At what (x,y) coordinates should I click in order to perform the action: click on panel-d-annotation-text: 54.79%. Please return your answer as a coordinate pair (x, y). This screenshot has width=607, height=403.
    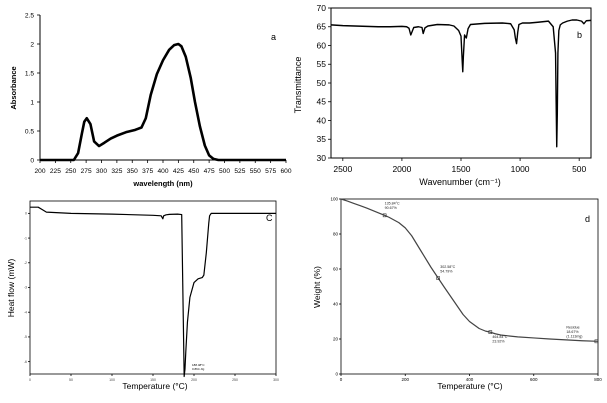
    Looking at the image, I should click on (446, 272).